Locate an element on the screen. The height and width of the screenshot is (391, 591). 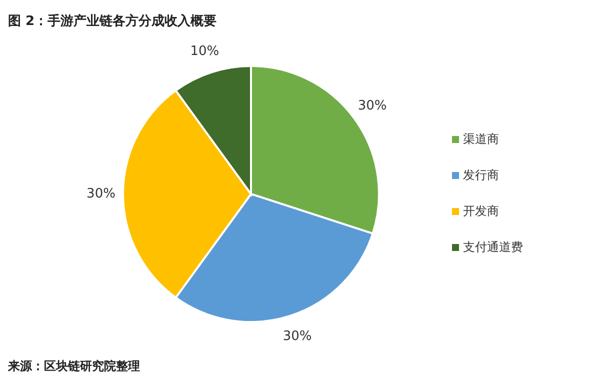
legend-label: 渠道商 is located at coordinates (481, 139).